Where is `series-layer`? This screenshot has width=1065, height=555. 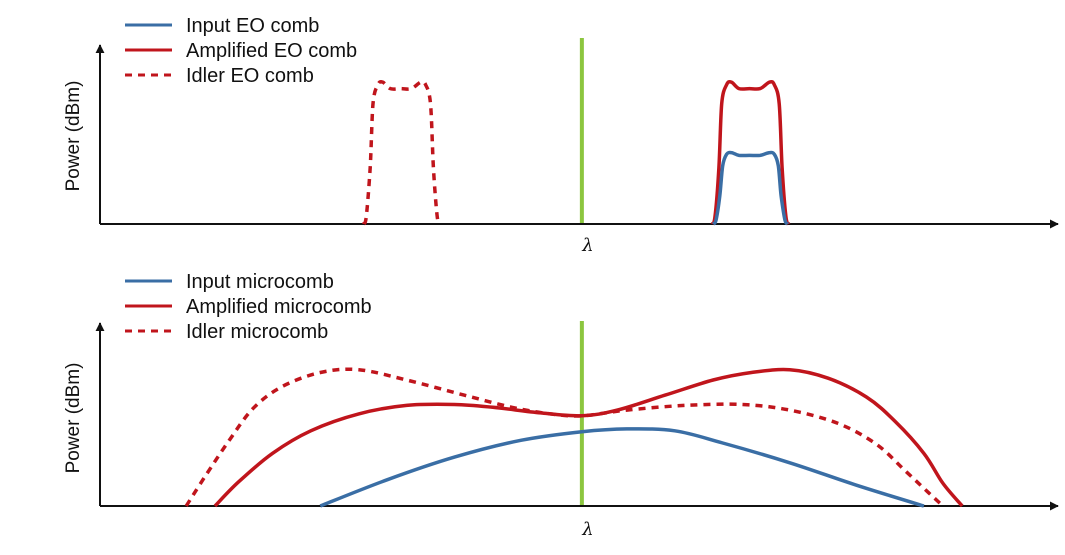
series-layer is located at coordinates (576, 152).